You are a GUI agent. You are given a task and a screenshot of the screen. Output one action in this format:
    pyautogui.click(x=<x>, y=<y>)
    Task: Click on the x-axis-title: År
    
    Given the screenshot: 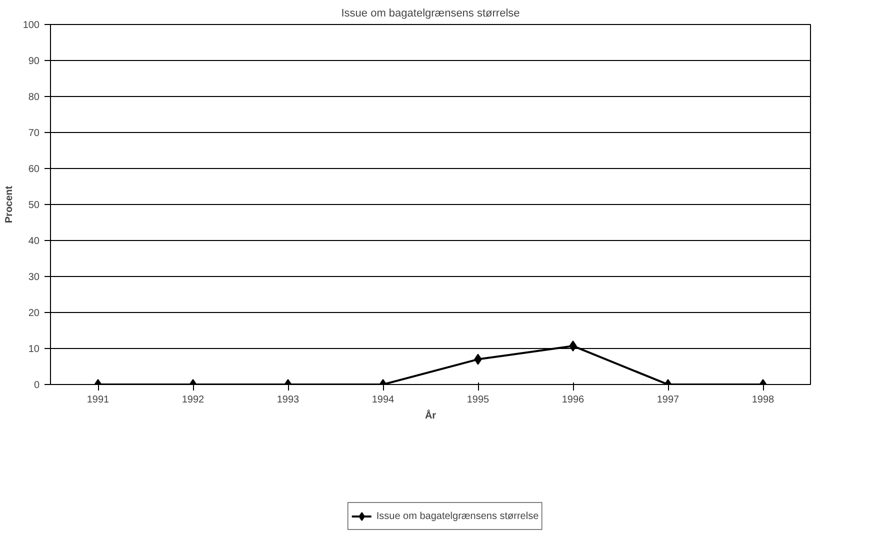 What is the action you would take?
    pyautogui.click(x=430, y=416)
    